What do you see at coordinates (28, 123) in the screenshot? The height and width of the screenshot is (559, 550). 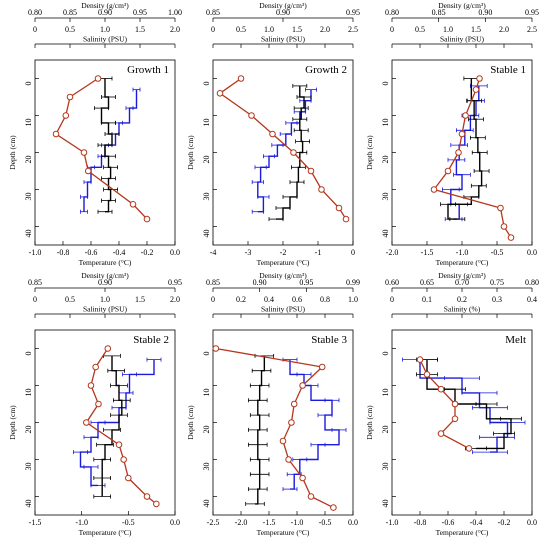 I see `depth-tick-label: 10` at bounding box center [28, 123].